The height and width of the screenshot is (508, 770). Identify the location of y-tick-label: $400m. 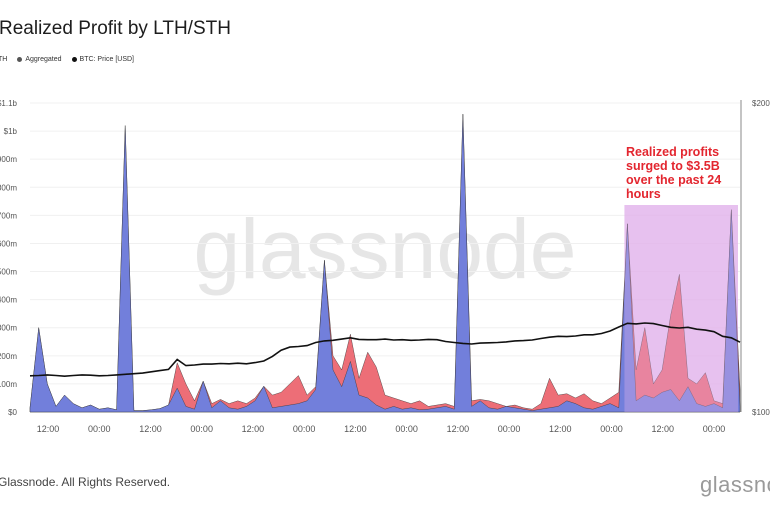
(8, 300).